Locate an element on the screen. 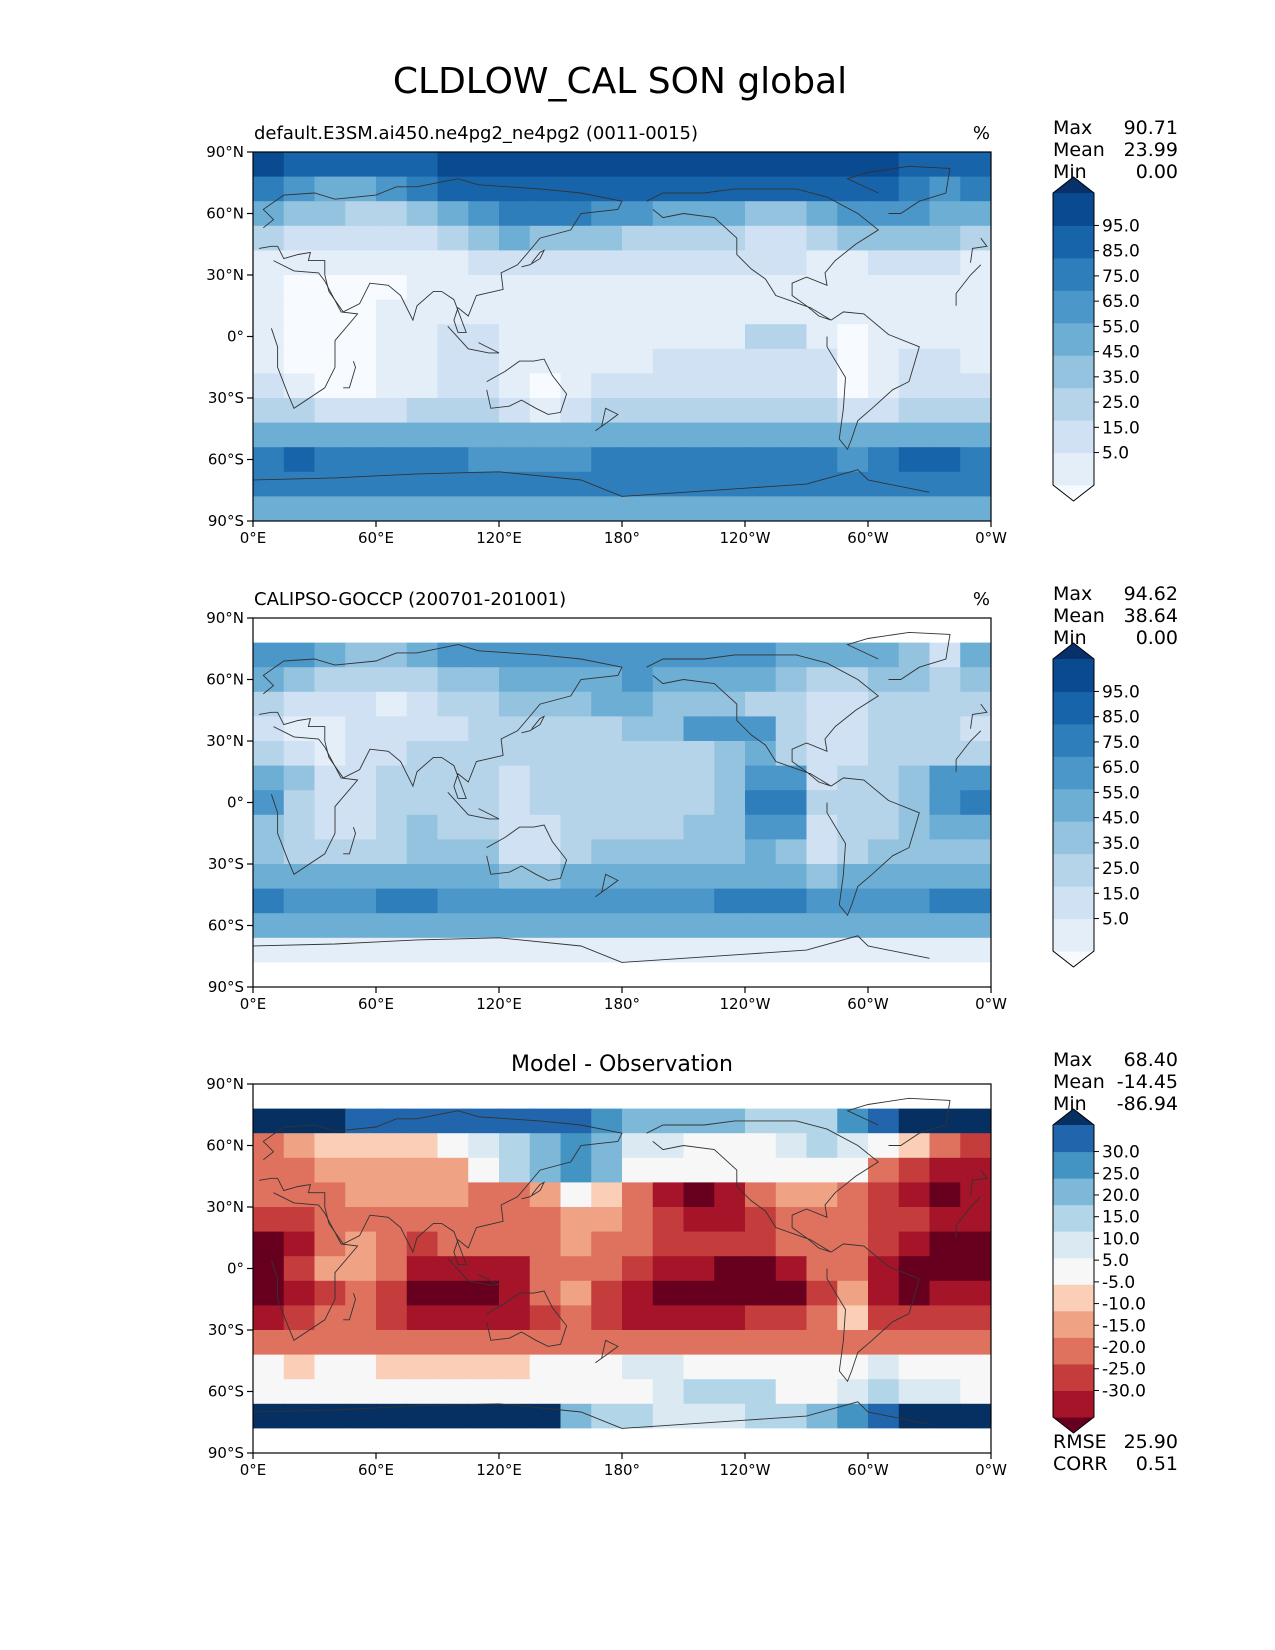 The image size is (1275, 1650). colorbar-tick-label: 20.0 is located at coordinates (1121, 1196).